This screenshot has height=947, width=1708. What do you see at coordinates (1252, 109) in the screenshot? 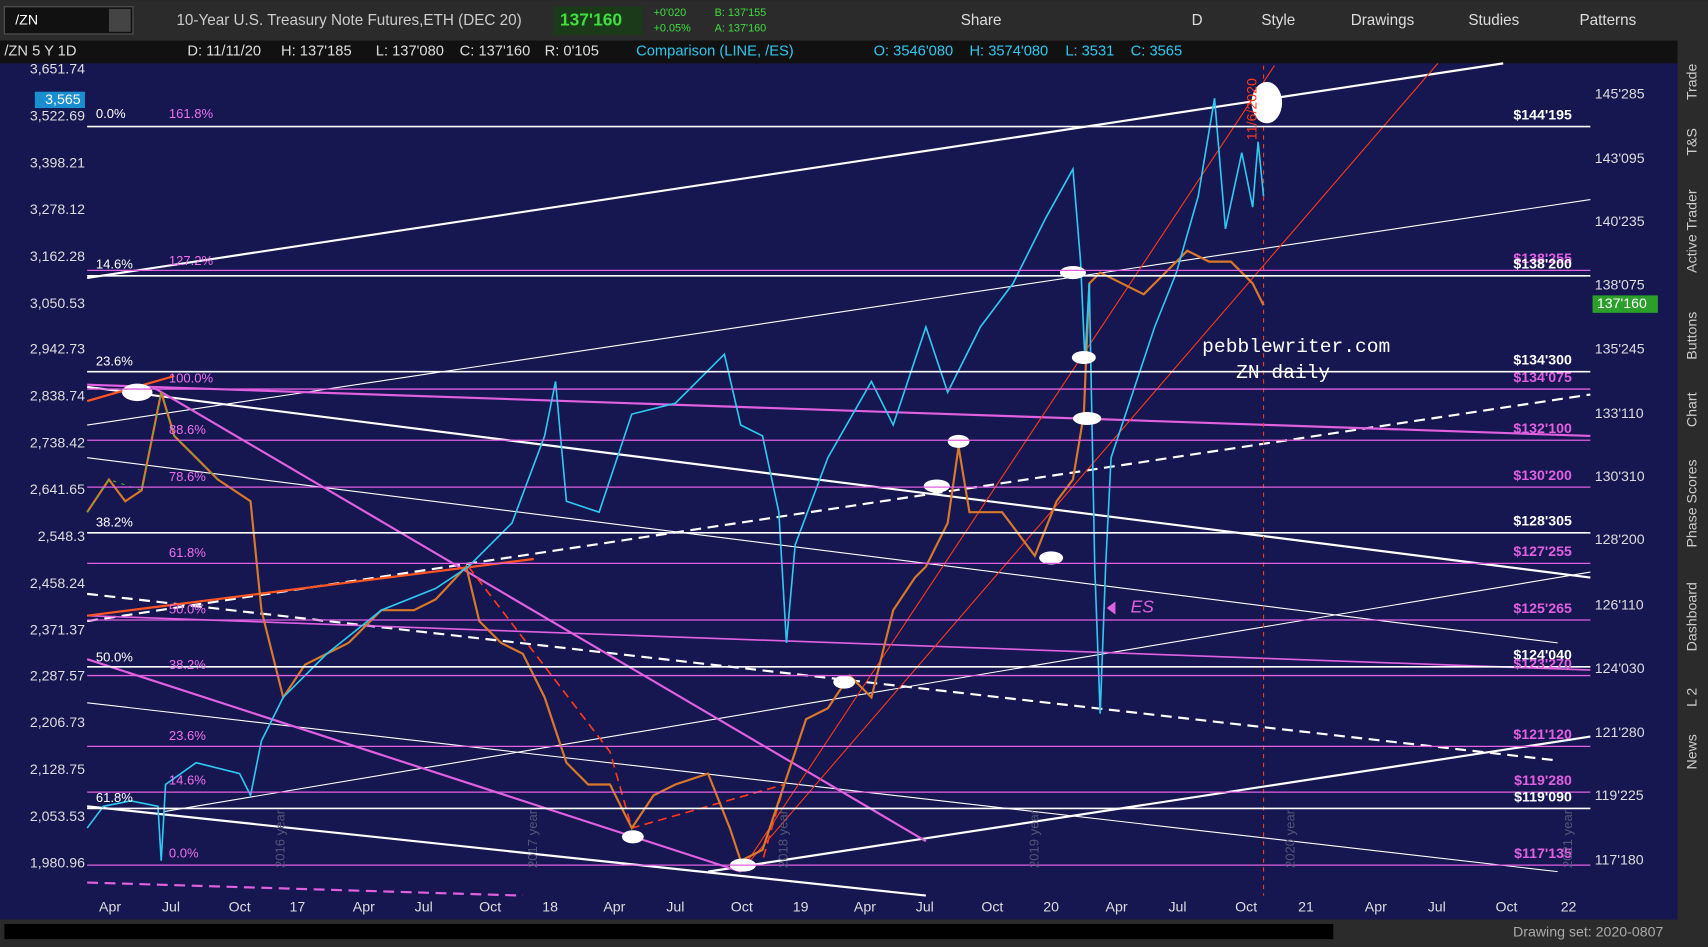
I see `date-note: 11/6/2020` at bounding box center [1252, 109].